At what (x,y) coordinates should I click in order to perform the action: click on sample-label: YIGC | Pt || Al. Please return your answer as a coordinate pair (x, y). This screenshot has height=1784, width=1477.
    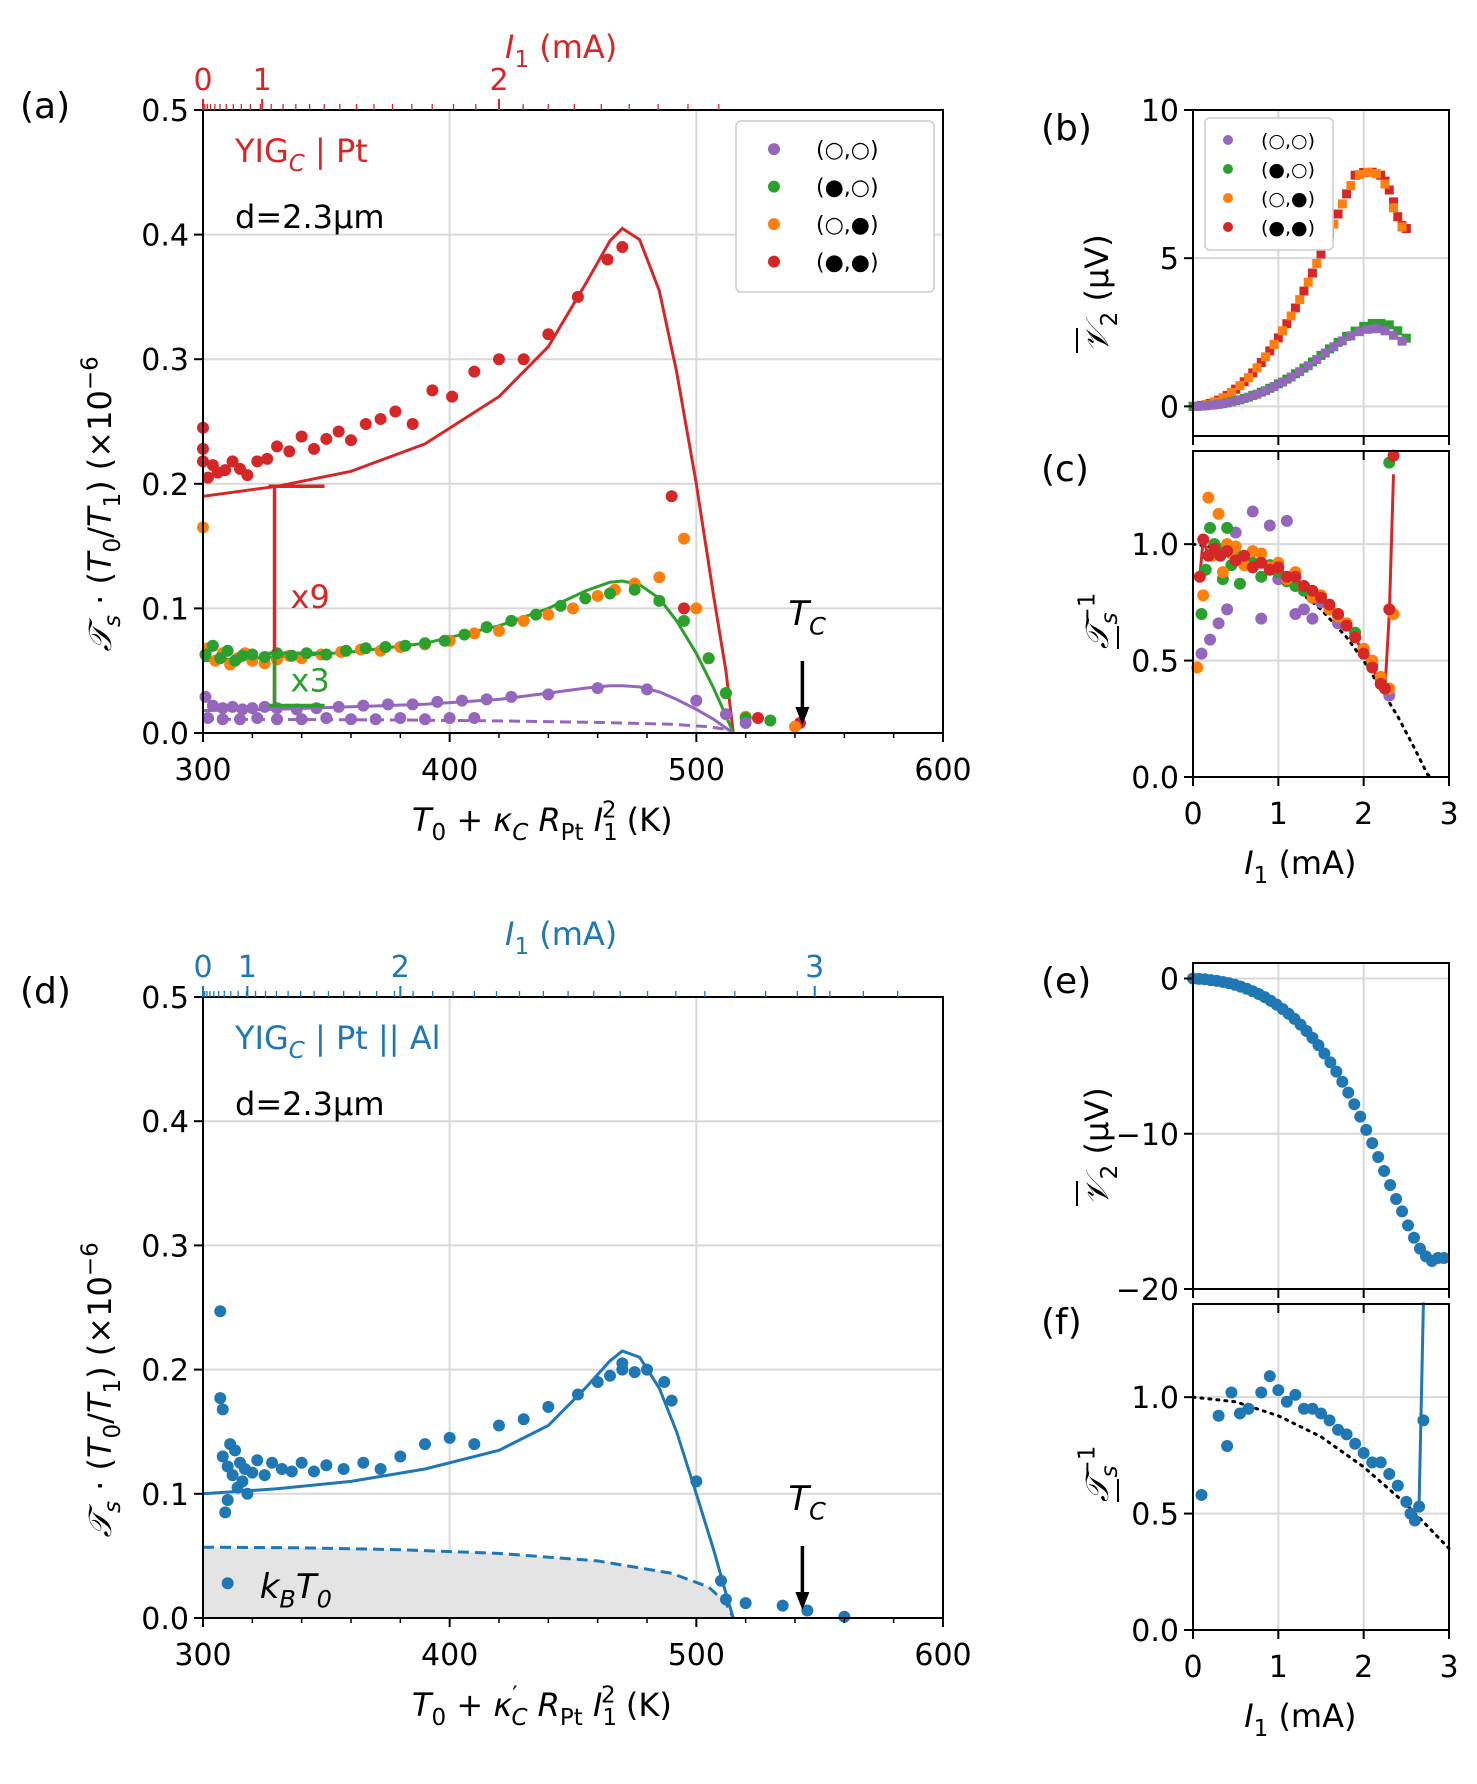
    Looking at the image, I should click on (337, 1041).